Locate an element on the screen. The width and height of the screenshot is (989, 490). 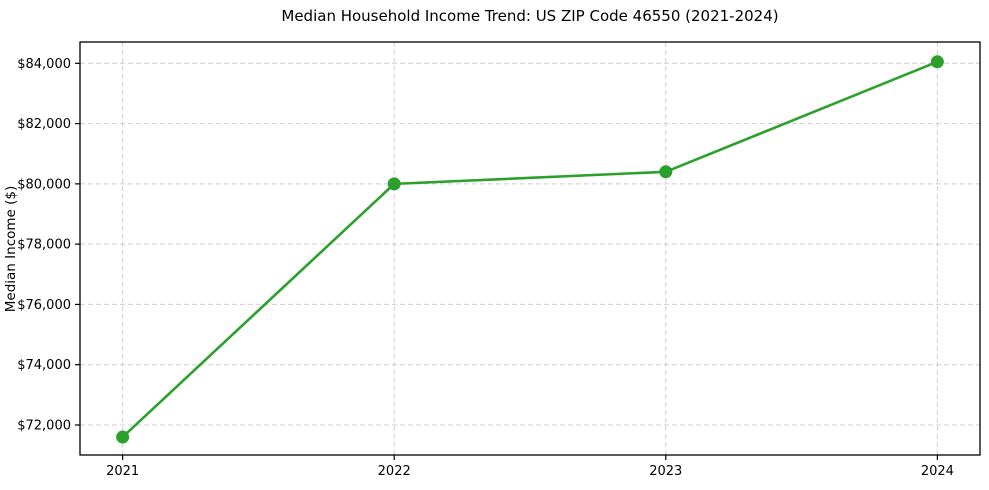
y-tick-label: $80,000 is located at coordinates (44, 184).